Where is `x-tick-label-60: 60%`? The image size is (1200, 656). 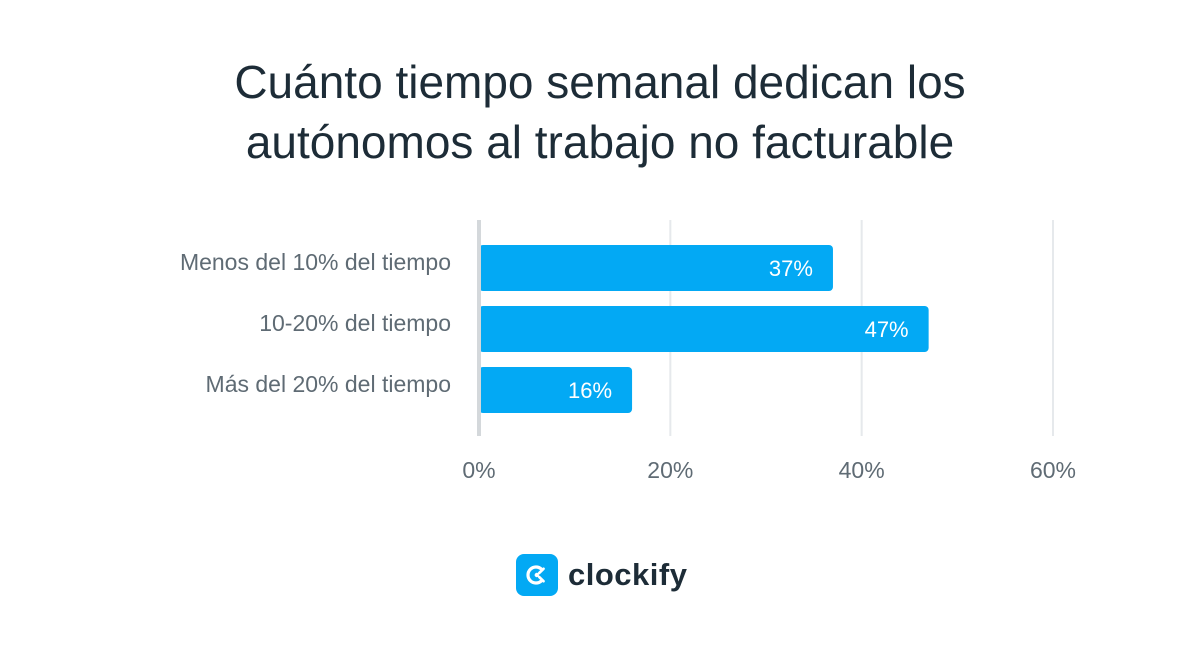 x-tick-label-60: 60% is located at coordinates (1053, 470).